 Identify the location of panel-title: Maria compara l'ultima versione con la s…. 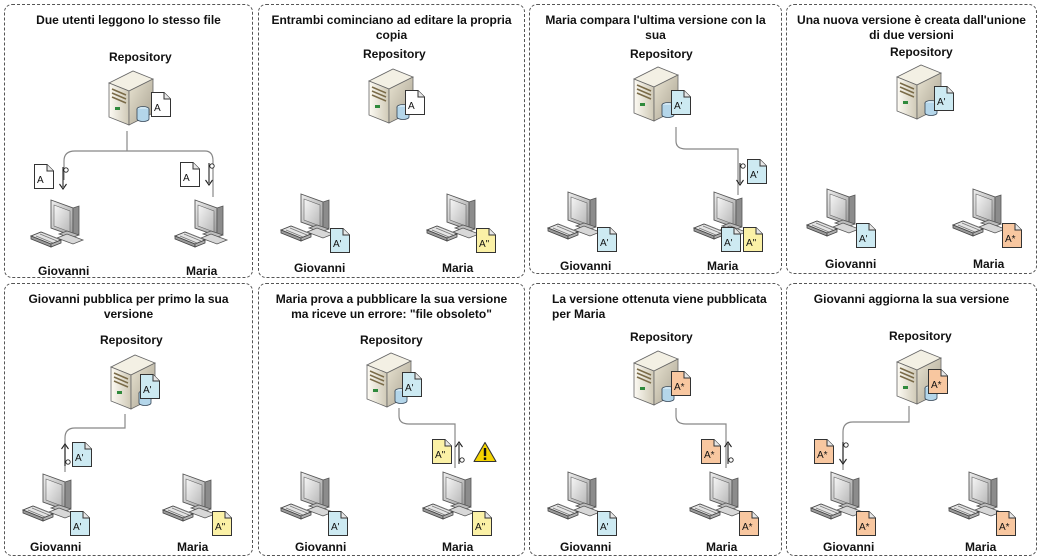
(655, 27).